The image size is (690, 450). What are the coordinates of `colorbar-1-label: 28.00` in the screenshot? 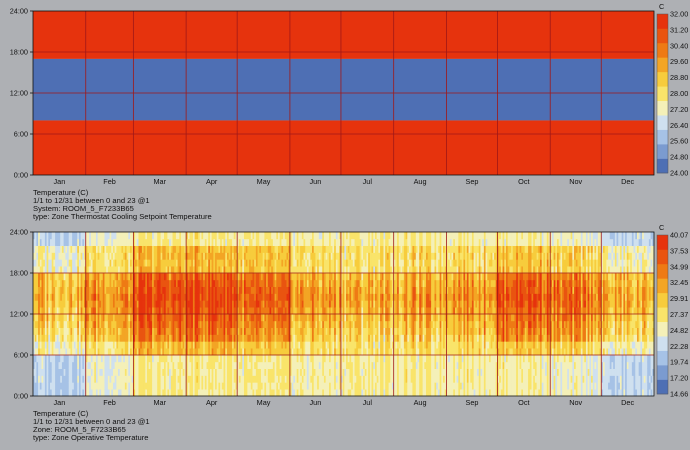 It's located at (679, 93).